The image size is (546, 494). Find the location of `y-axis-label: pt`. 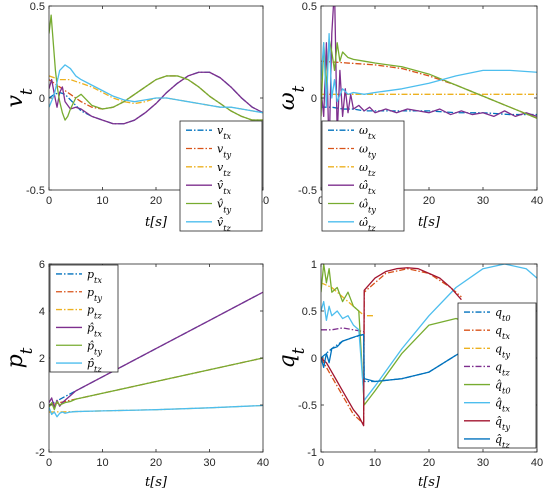

y-axis-label: pt is located at coordinates (19, 357).